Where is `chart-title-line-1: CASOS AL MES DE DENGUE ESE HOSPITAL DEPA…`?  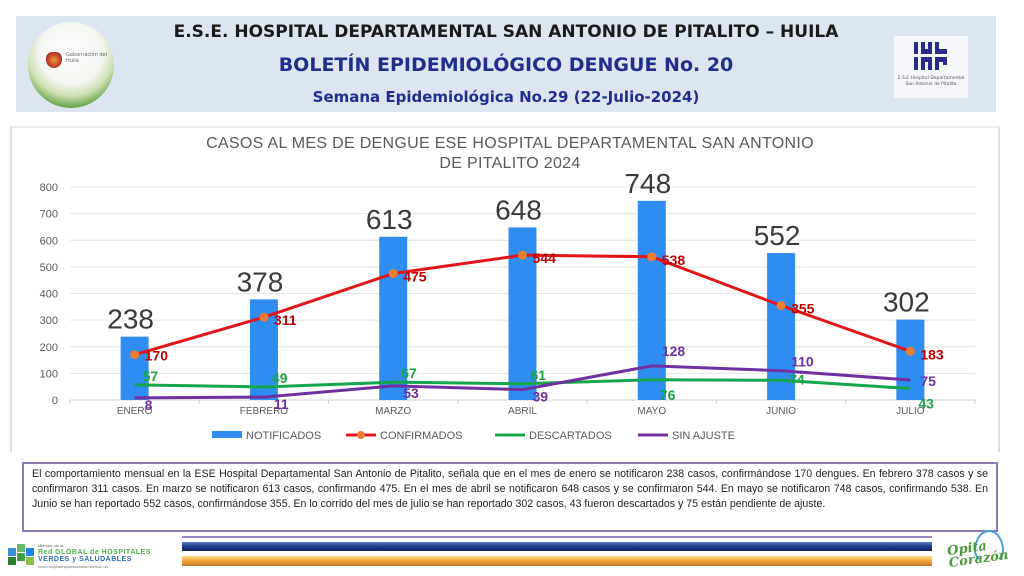
chart-title-line-1: CASOS AL MES DE DENGUE ESE HOSPITAL DEPA… is located at coordinates (510, 143).